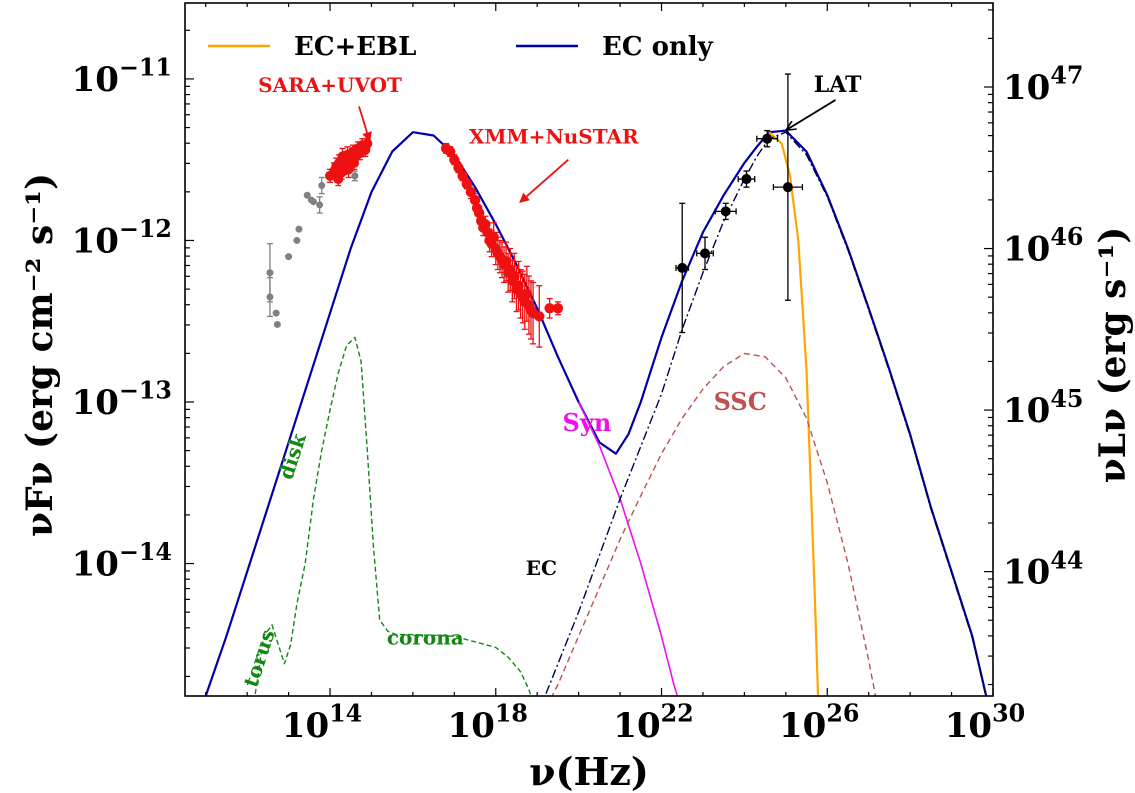  What do you see at coordinates (819, 723) in the screenshot?
I see `x-tick-label-26: 1026` at bounding box center [819, 723].